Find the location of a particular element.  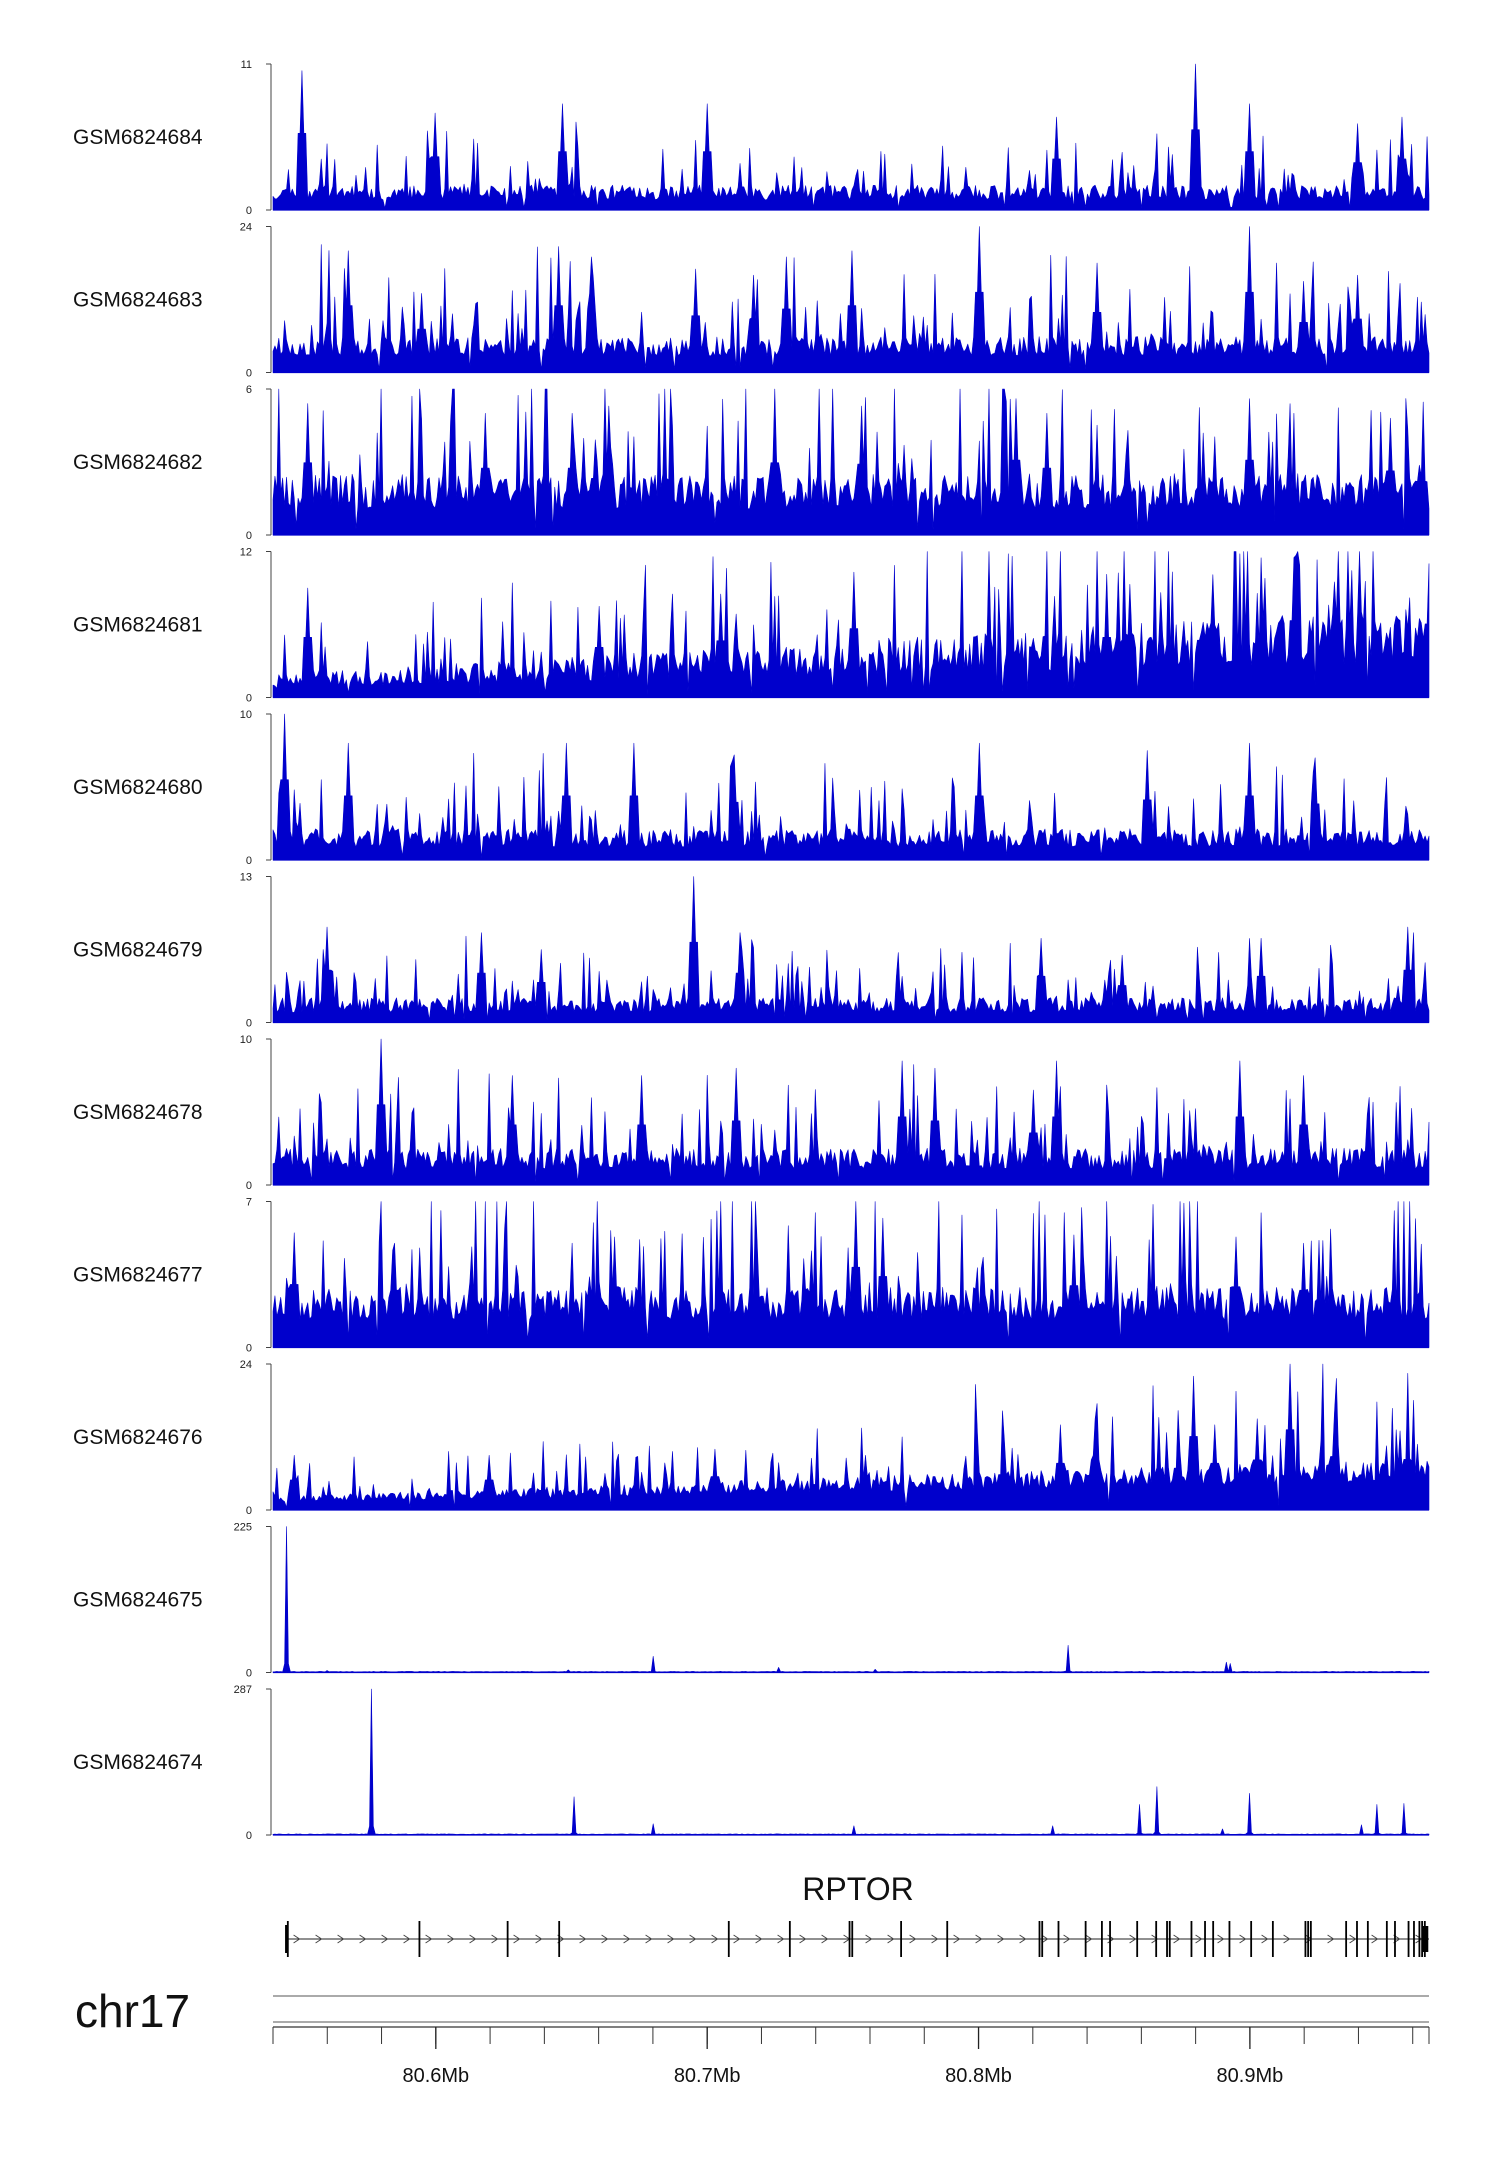

track-label: GSM6824682 is located at coordinates (138, 462).